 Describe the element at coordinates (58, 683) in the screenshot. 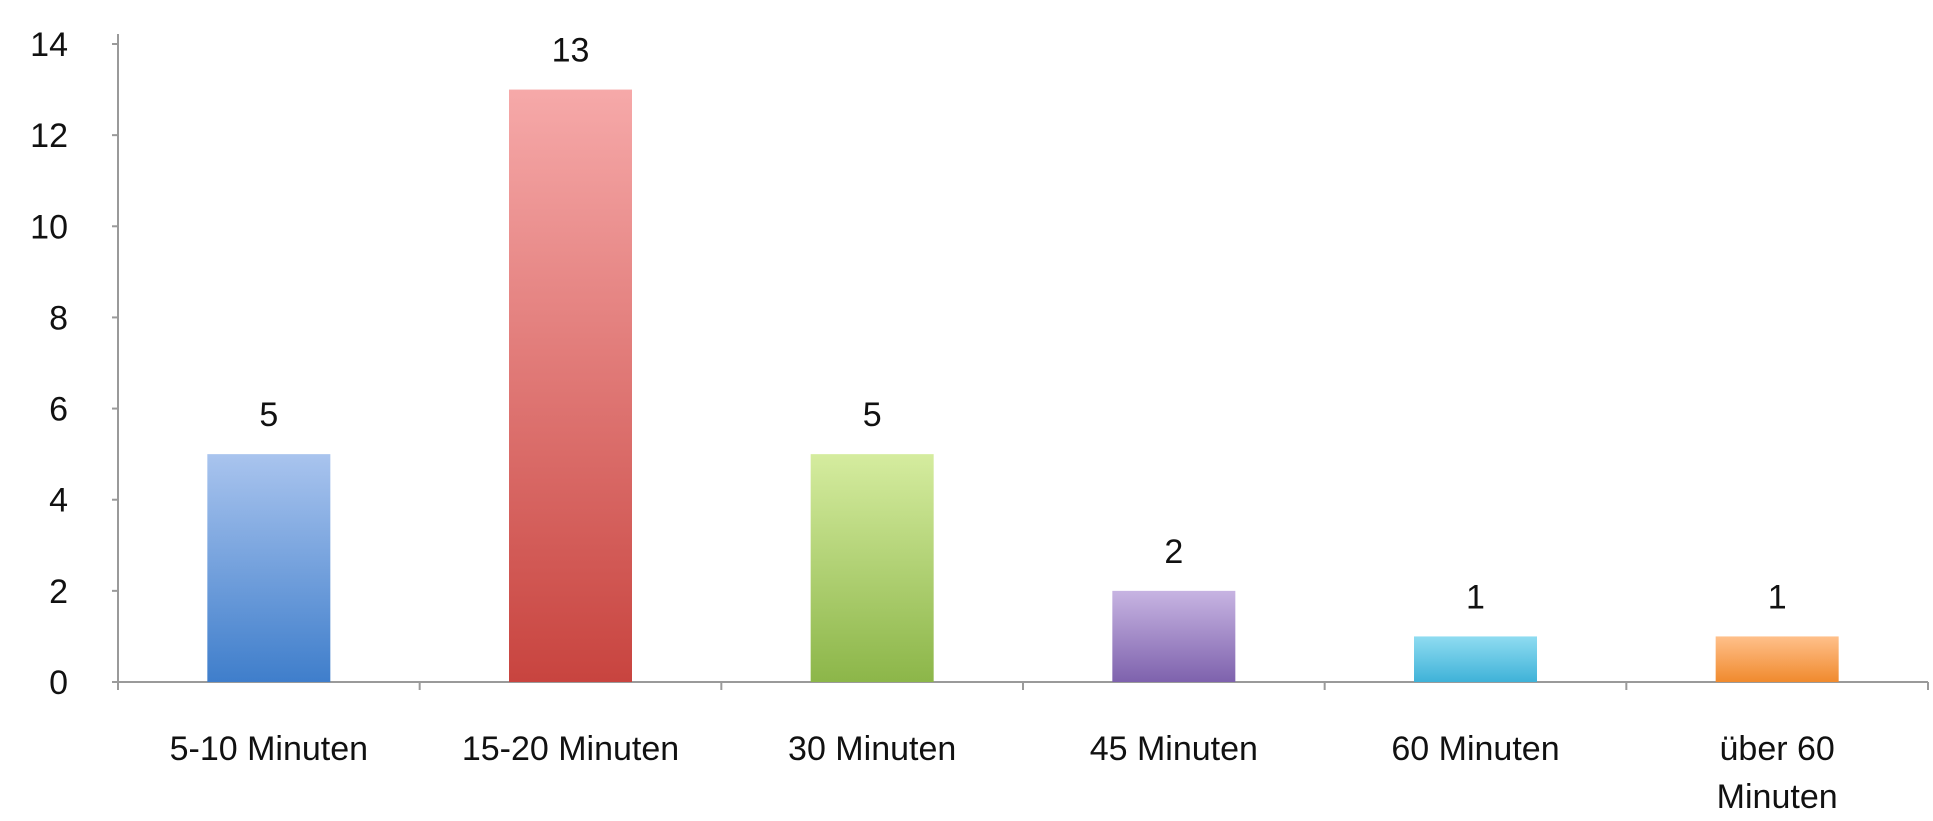

I see `y-tick-label: 0` at that location.